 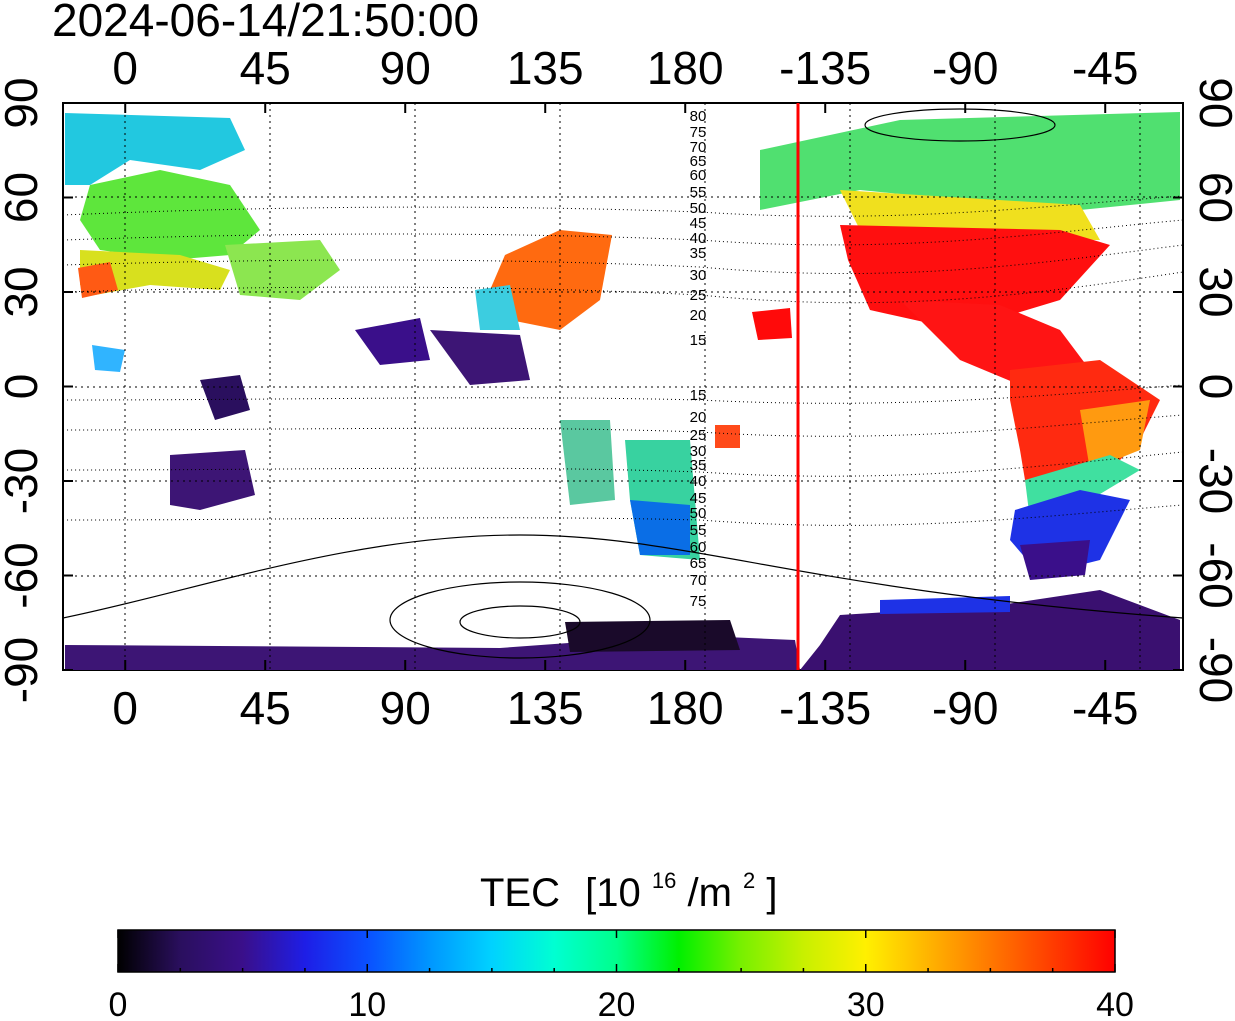 What do you see at coordinates (625, 68) in the screenshot?
I see `top-lon-labels: 0 45 90 135 180 -135 -90 -45` at bounding box center [625, 68].